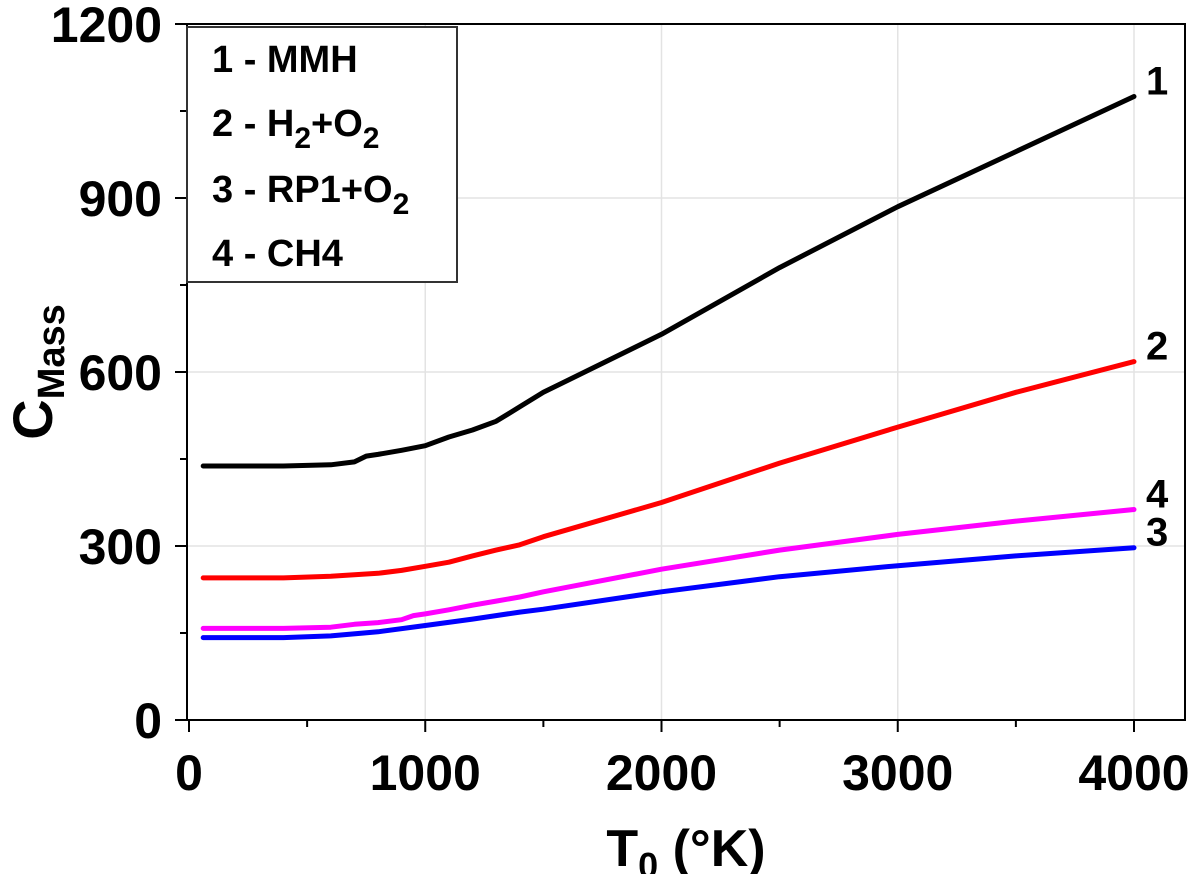 The width and height of the screenshot is (1200, 874). What do you see at coordinates (661, 773) in the screenshot?
I see `x-tick-label: 2000` at bounding box center [661, 773].